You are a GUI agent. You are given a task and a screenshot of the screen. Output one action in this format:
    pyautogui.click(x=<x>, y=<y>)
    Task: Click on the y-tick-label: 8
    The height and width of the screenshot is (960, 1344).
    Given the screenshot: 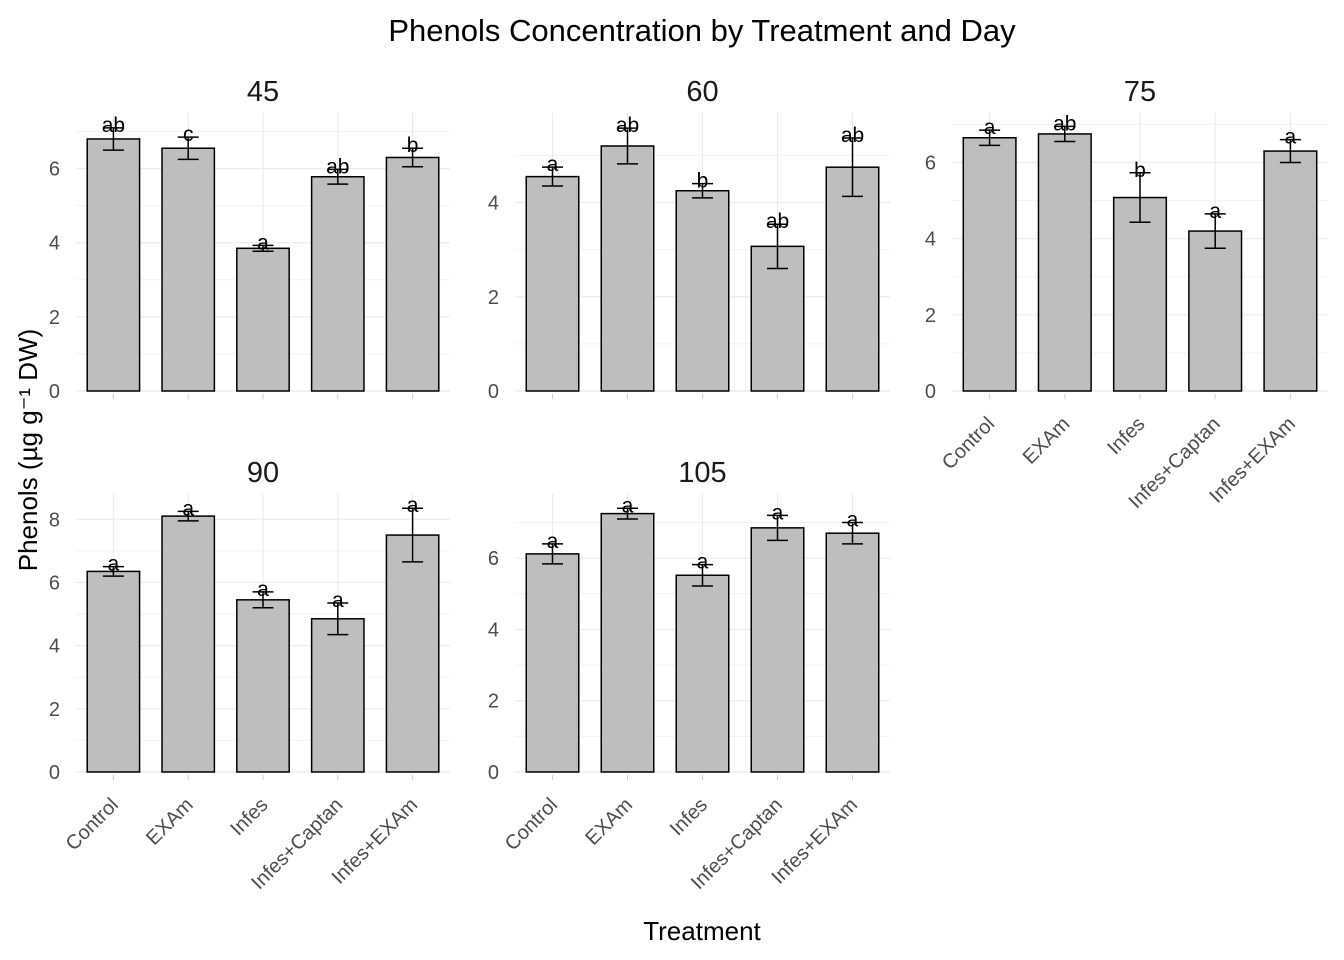 What is the action you would take?
    pyautogui.click(x=54, y=520)
    